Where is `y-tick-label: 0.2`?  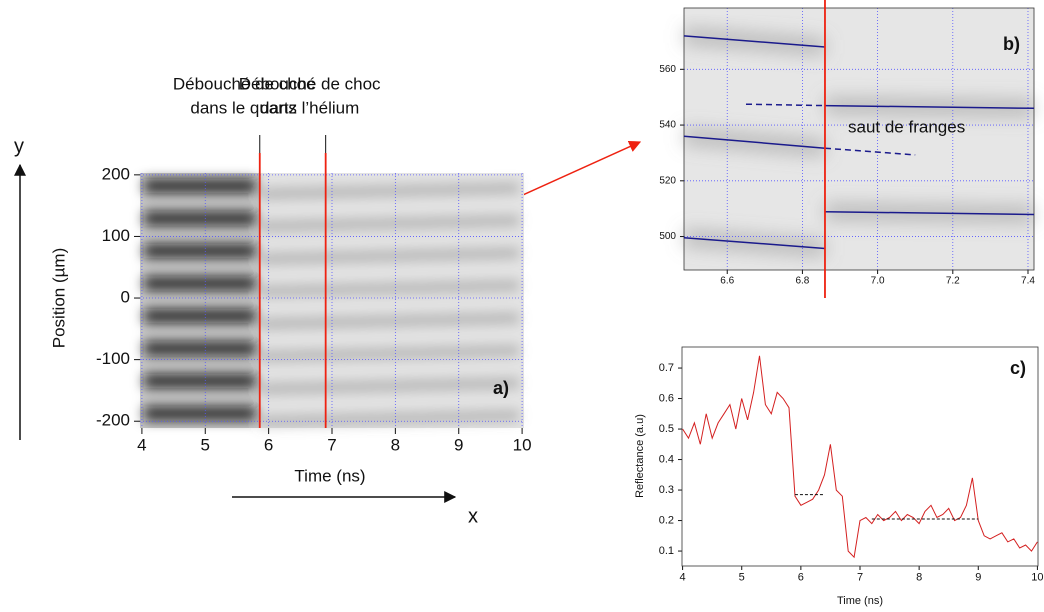
y-tick-label: 0.2 is located at coordinates (666, 520).